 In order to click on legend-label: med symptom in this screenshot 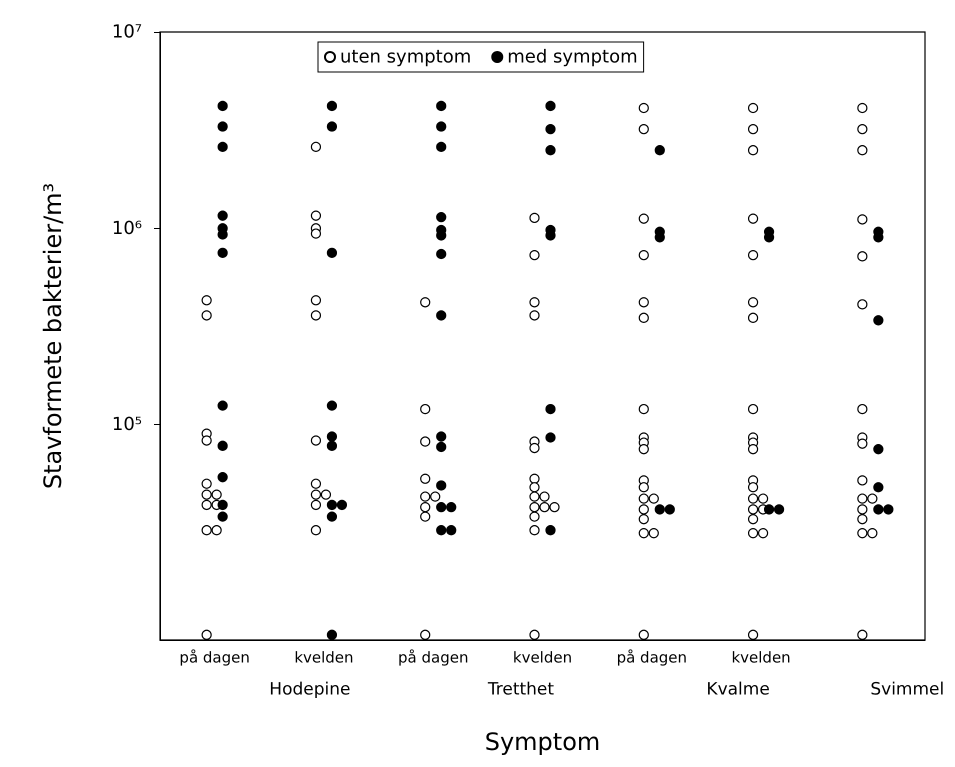, I will do `click(572, 57)`.